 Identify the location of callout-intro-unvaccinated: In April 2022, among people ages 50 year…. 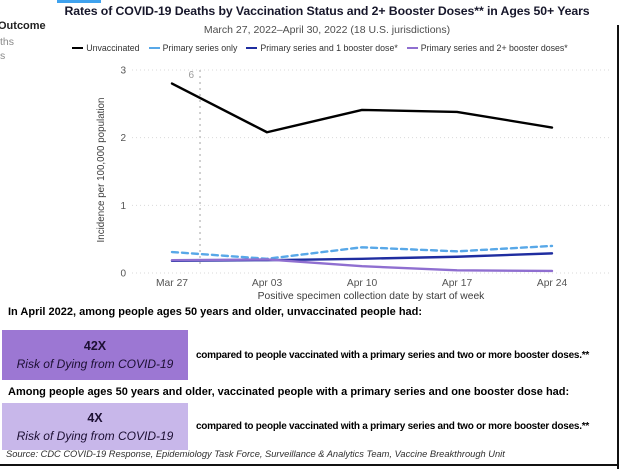
(215, 312).